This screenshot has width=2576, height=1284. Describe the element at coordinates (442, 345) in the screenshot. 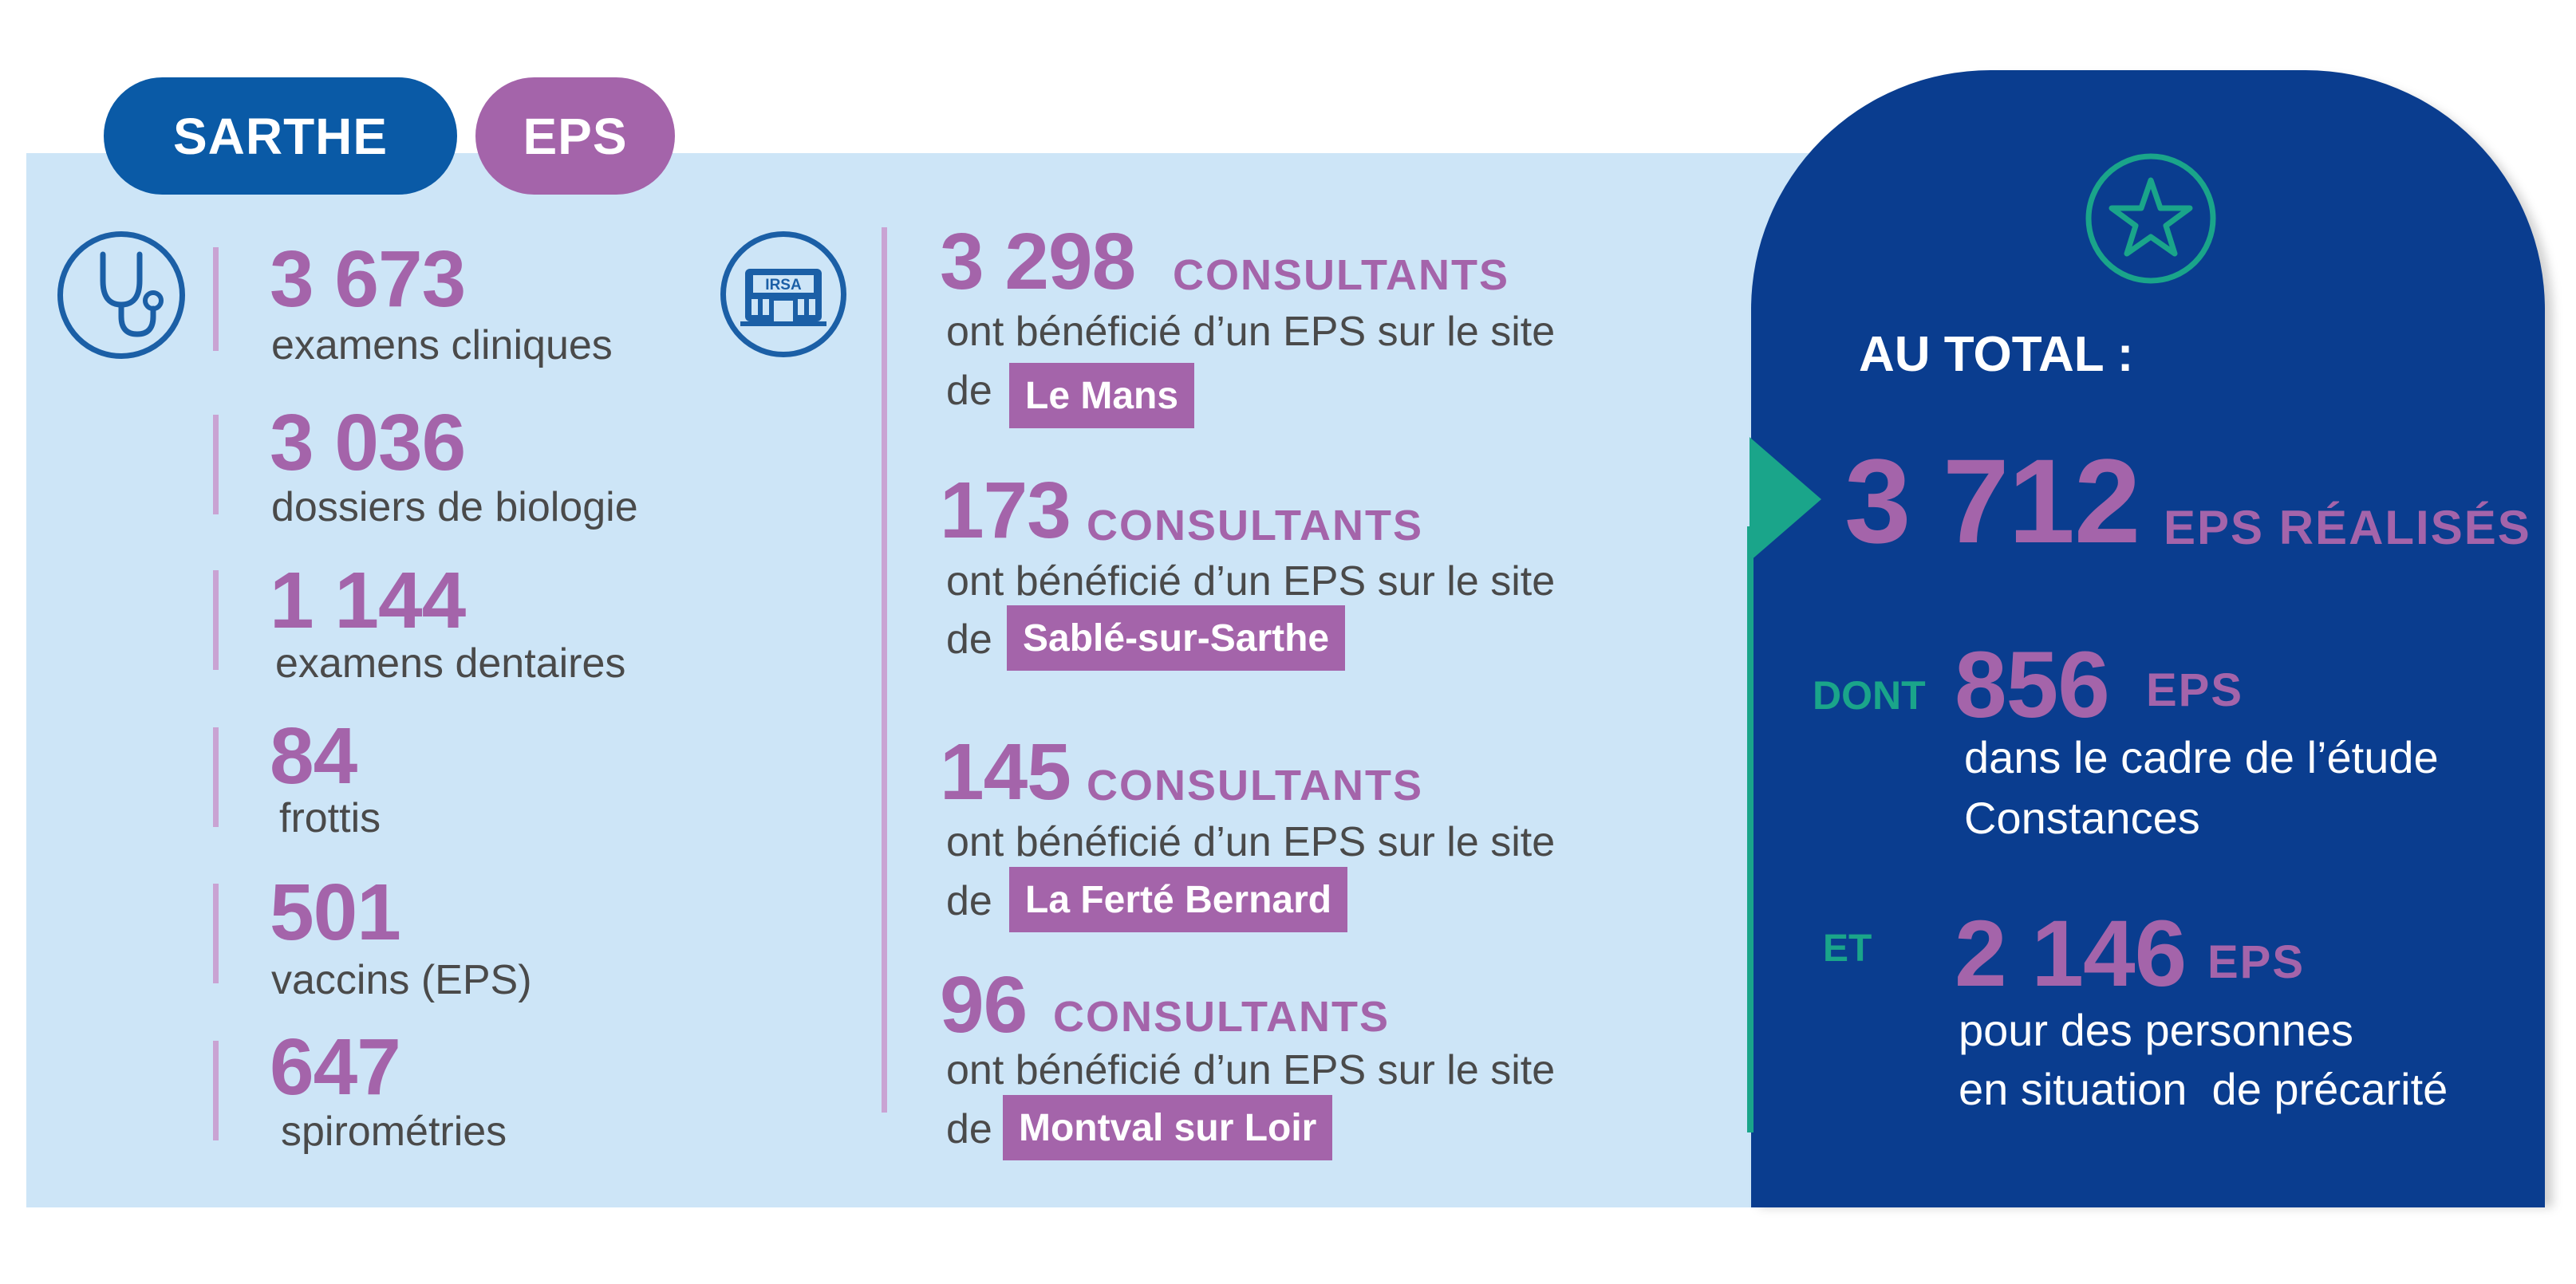

I see `stat-label: examens cliniques` at that location.